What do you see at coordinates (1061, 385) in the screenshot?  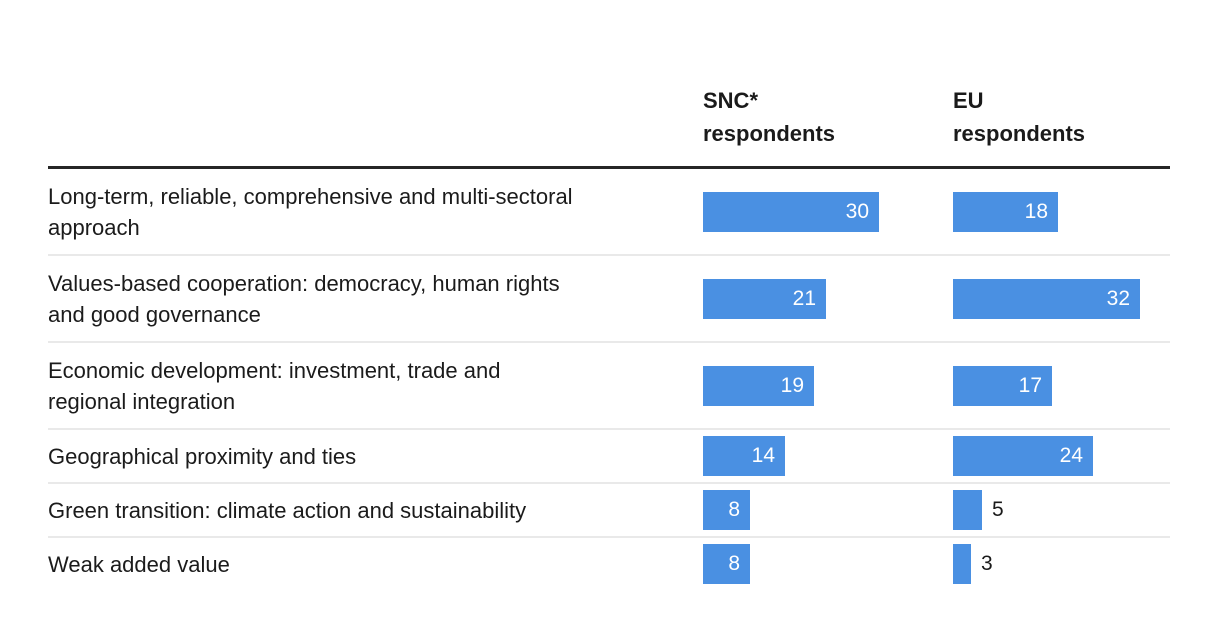 I see `bar-cell-eu: 17` at bounding box center [1061, 385].